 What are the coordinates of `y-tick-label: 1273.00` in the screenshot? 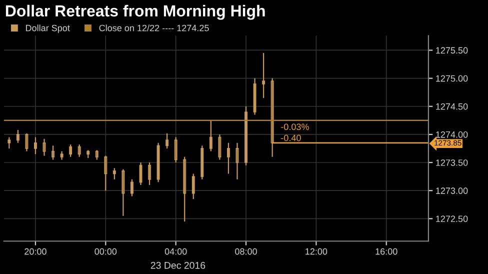 It's located at (452, 191).